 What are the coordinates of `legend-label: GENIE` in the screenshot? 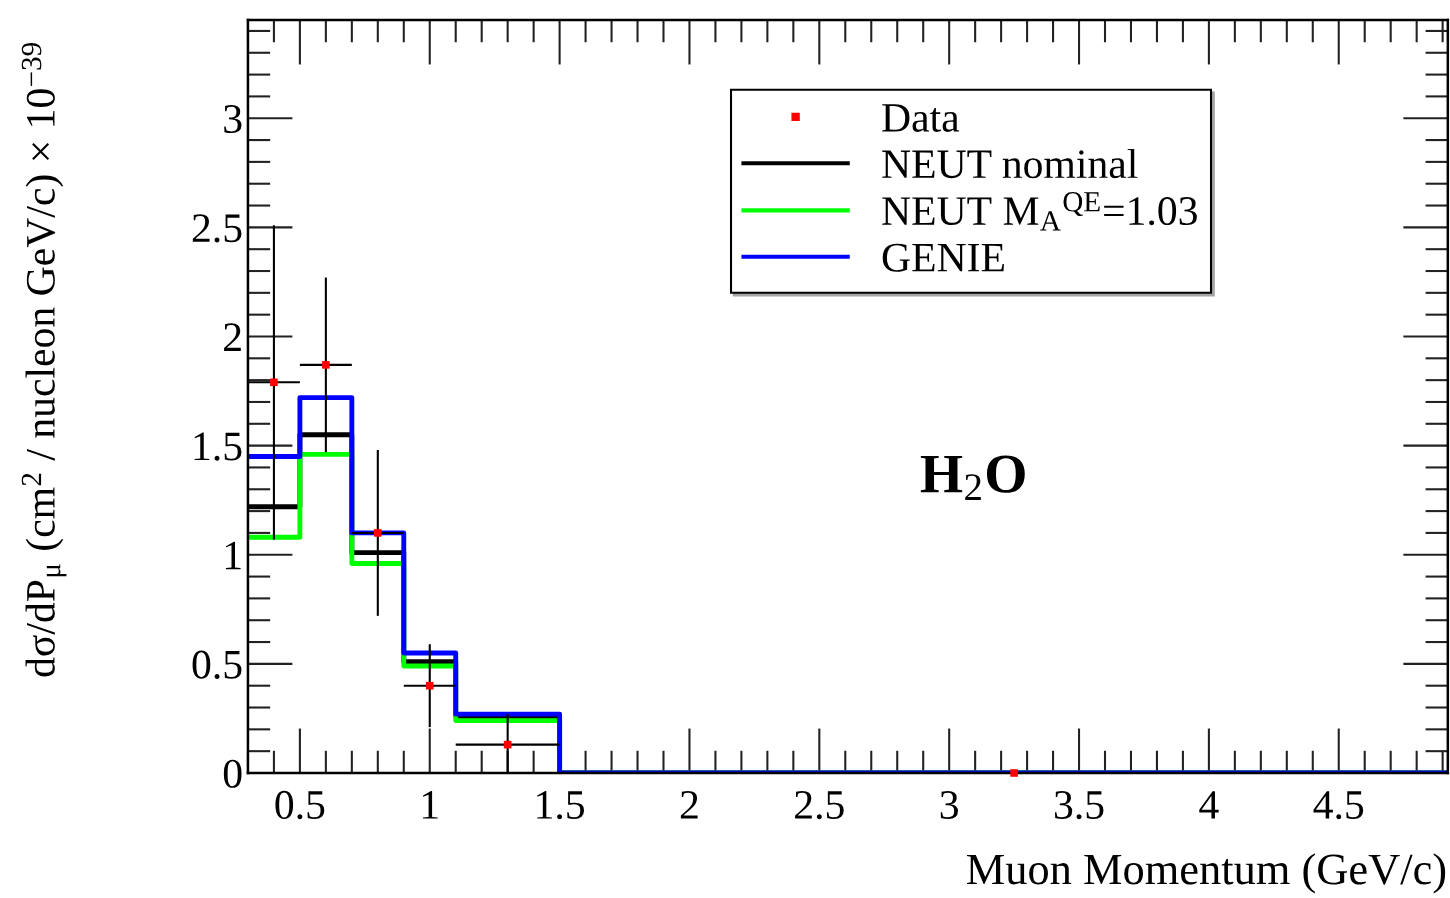 It's located at (943, 257).